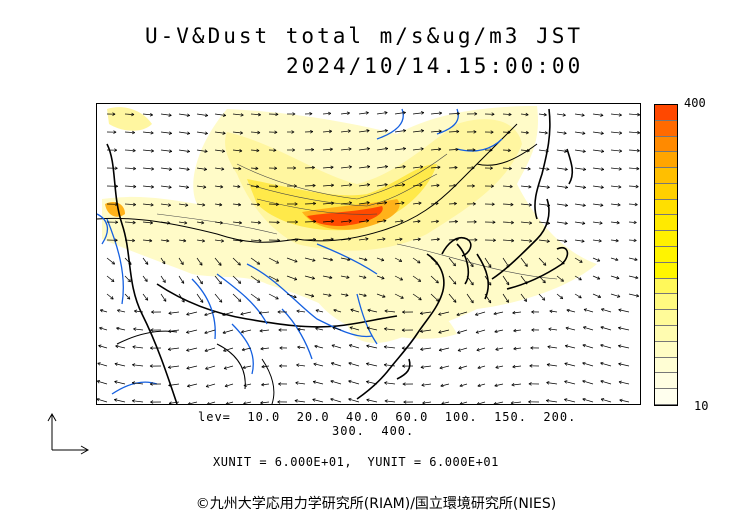  I want to click on river-line, so click(447, 121).